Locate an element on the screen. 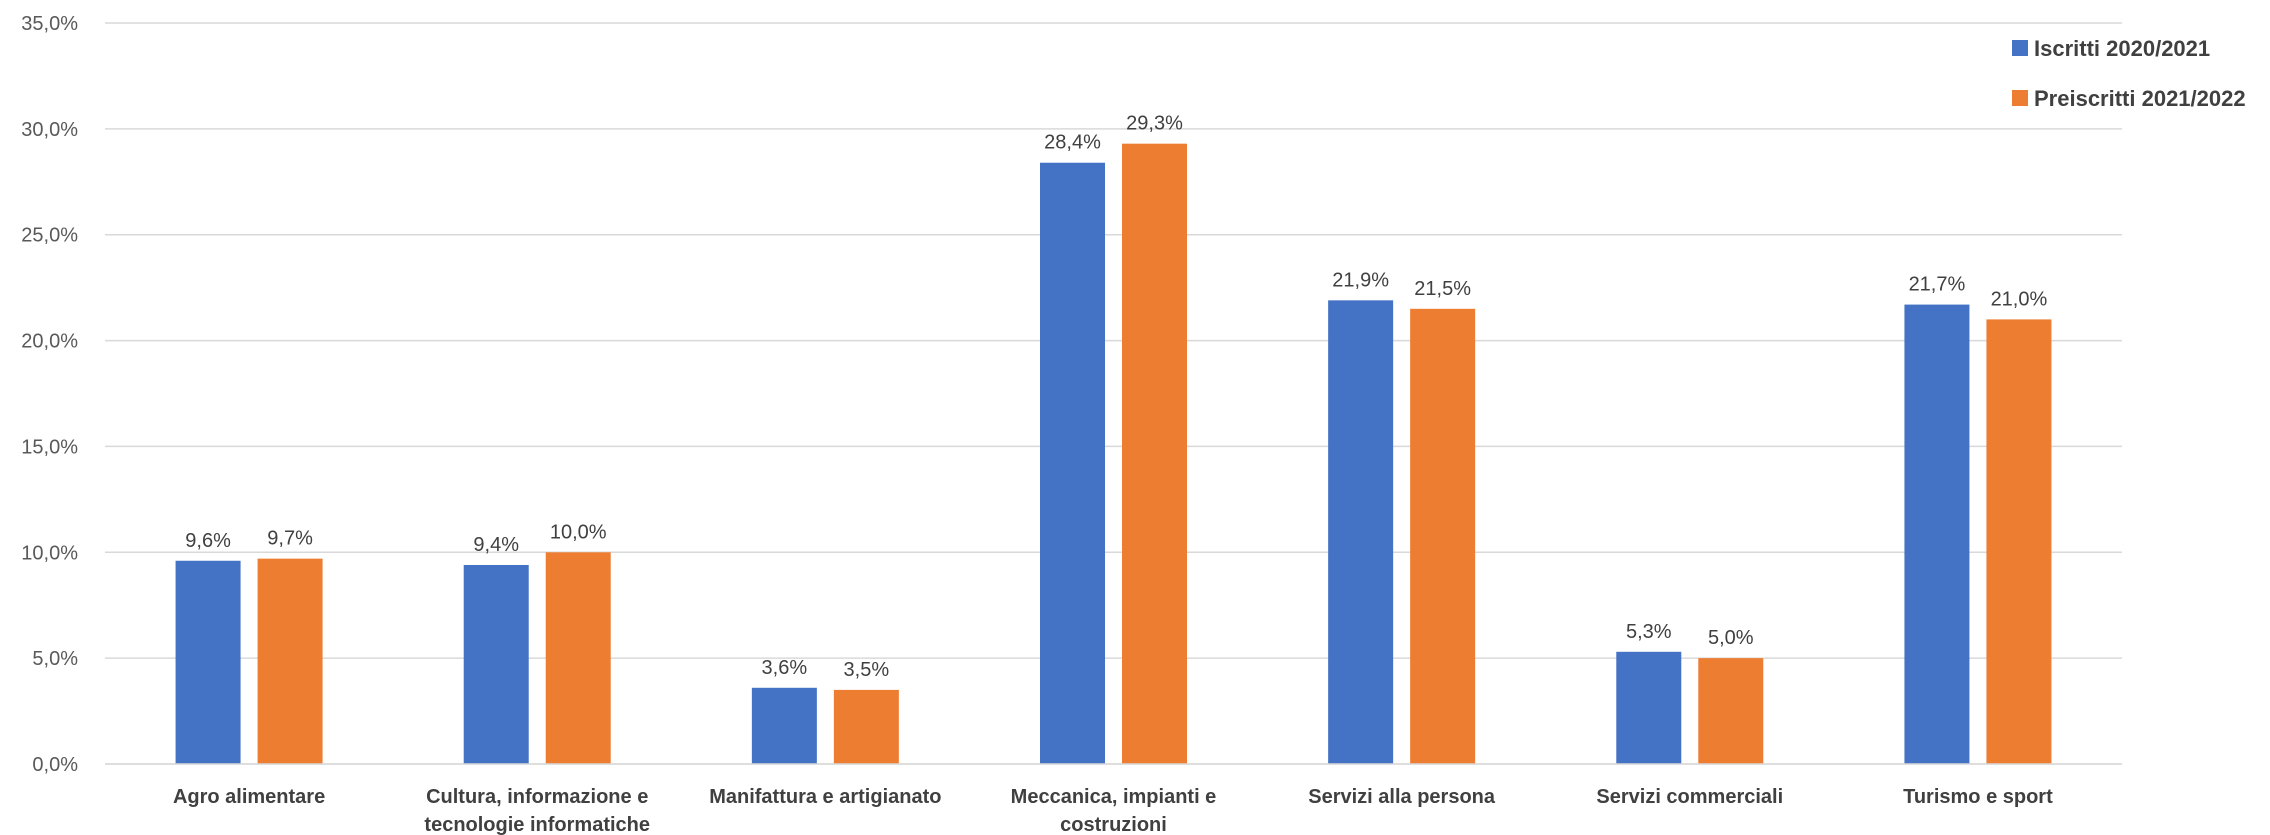  data-label: 3,6% is located at coordinates (785, 668).